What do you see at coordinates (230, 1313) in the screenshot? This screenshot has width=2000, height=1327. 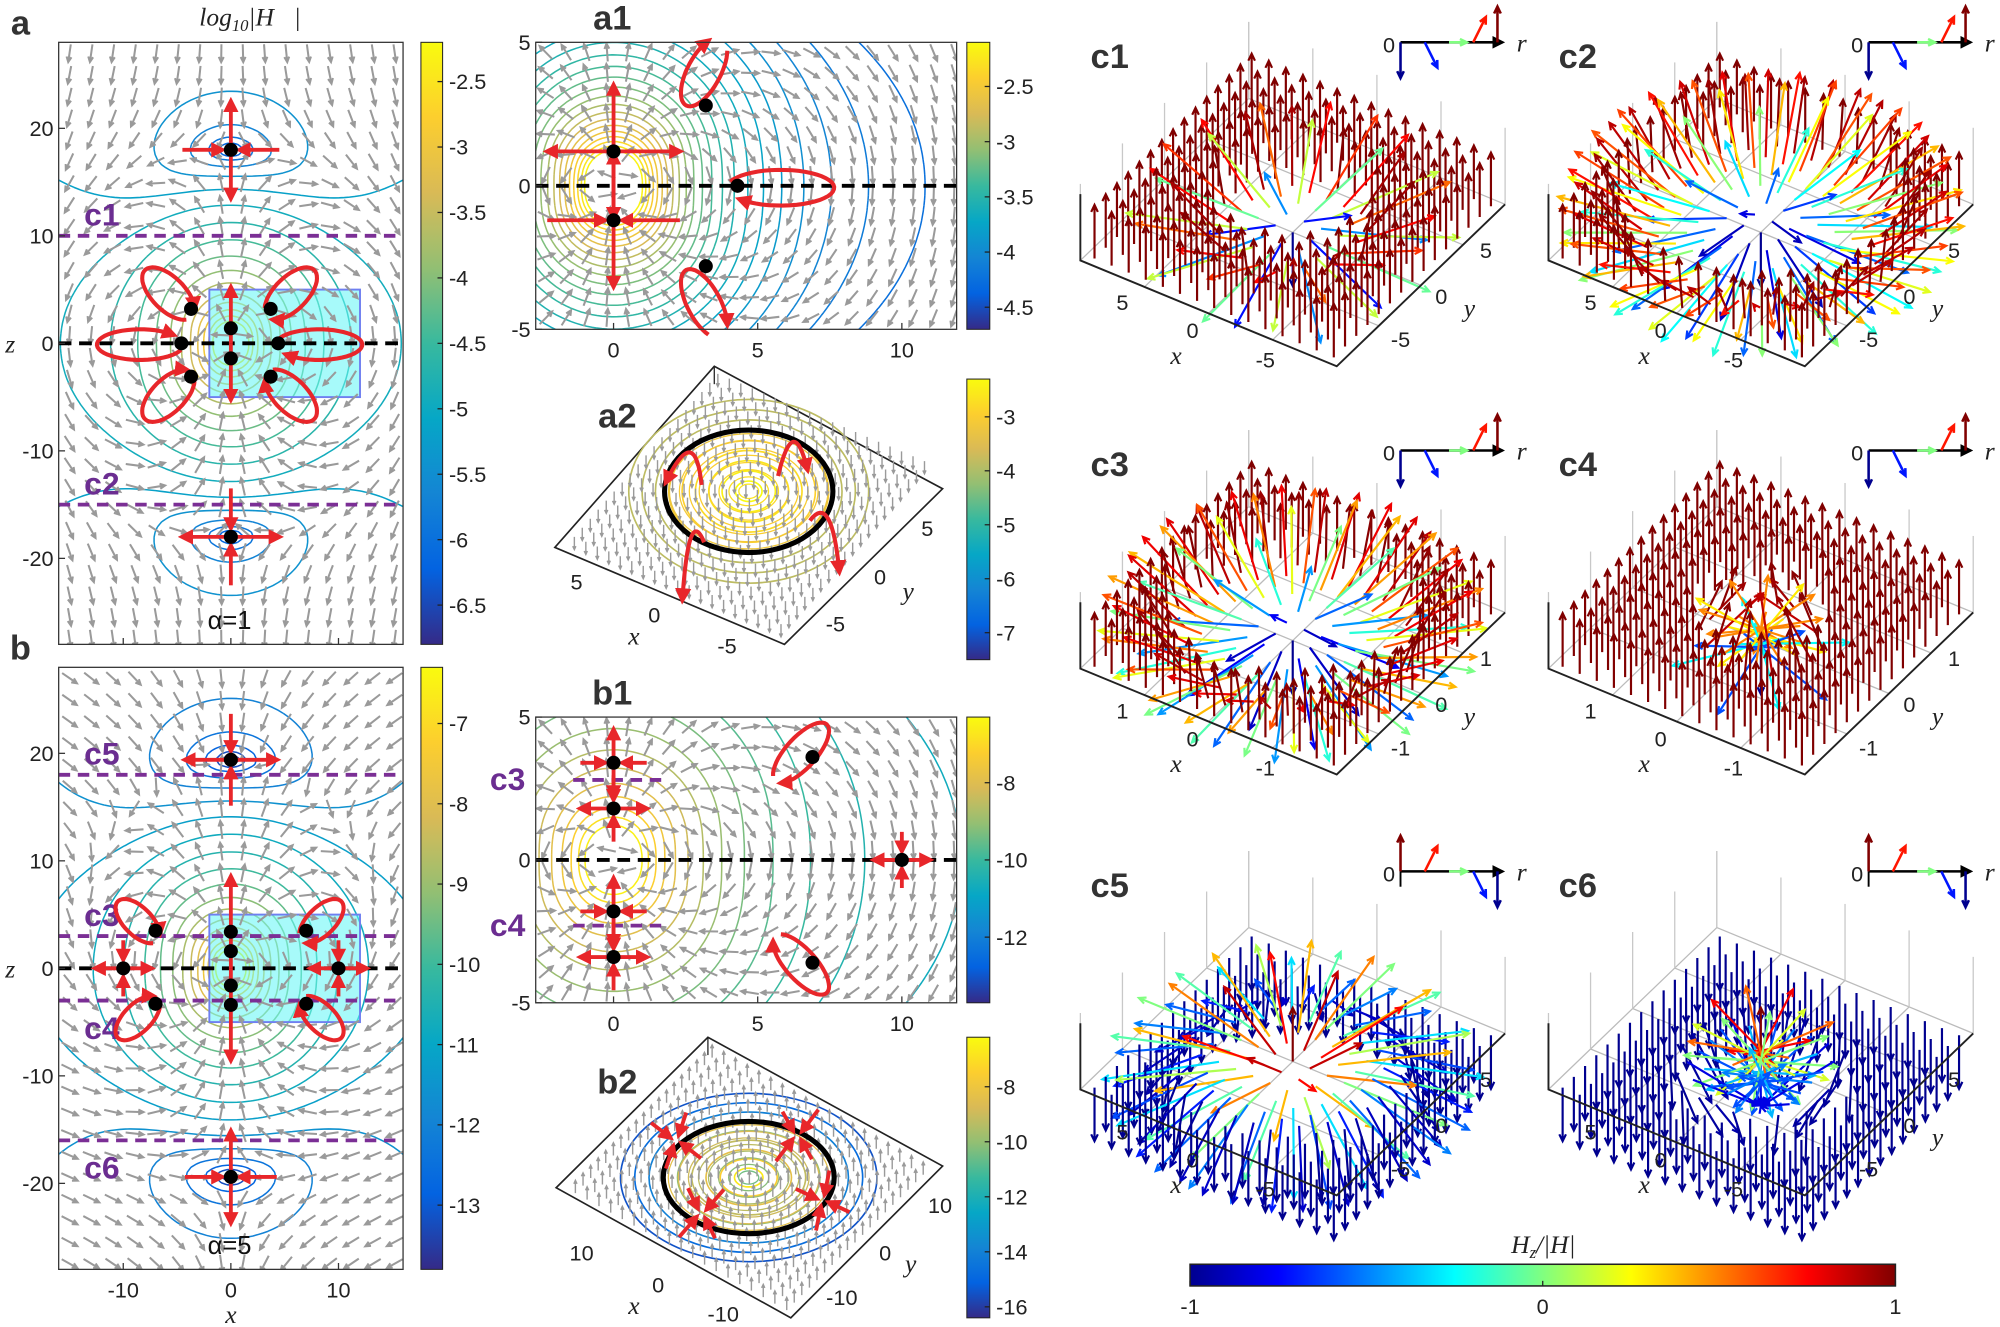 I see `x-axis-label: x` at bounding box center [230, 1313].